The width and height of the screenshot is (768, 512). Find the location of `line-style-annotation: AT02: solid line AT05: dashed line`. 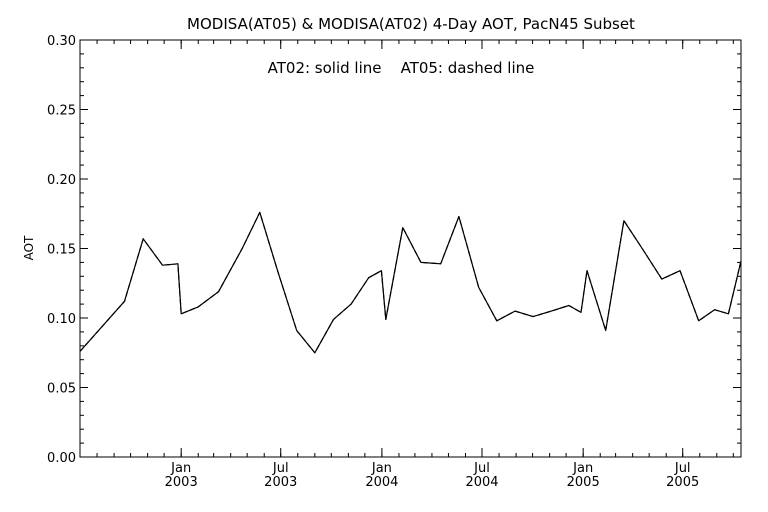

line-style-annotation: AT02: solid line AT05: dashed line is located at coordinates (401, 68).